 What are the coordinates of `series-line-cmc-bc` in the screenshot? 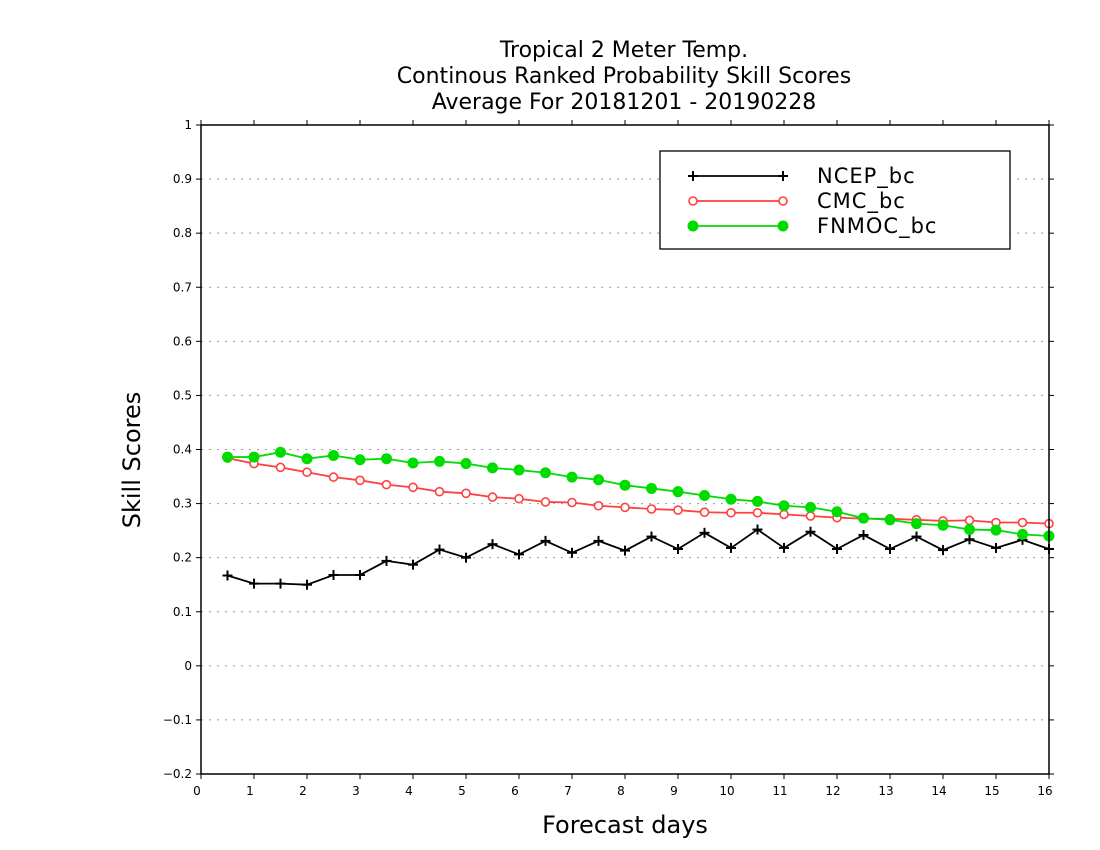 It's located at (638, 491).